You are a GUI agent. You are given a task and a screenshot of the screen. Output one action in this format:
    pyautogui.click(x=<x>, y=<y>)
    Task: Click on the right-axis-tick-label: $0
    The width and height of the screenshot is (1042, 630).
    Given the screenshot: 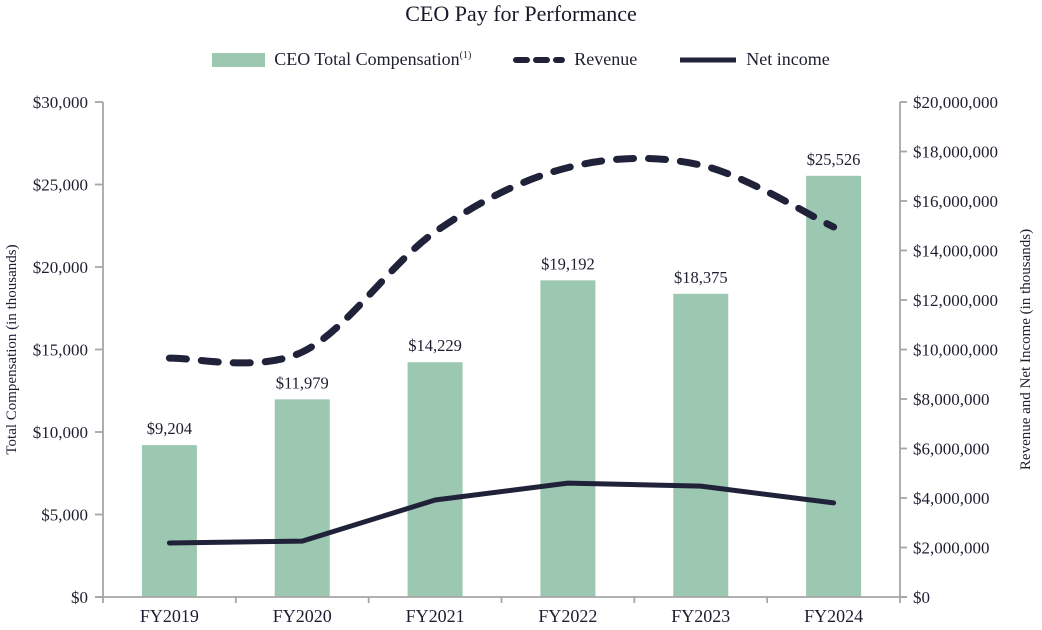 What is the action you would take?
    pyautogui.click(x=921, y=597)
    